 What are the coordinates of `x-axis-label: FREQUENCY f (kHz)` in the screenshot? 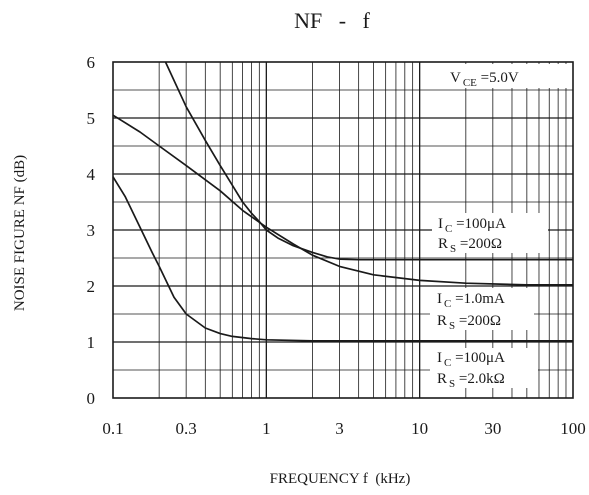 It's located at (340, 479).